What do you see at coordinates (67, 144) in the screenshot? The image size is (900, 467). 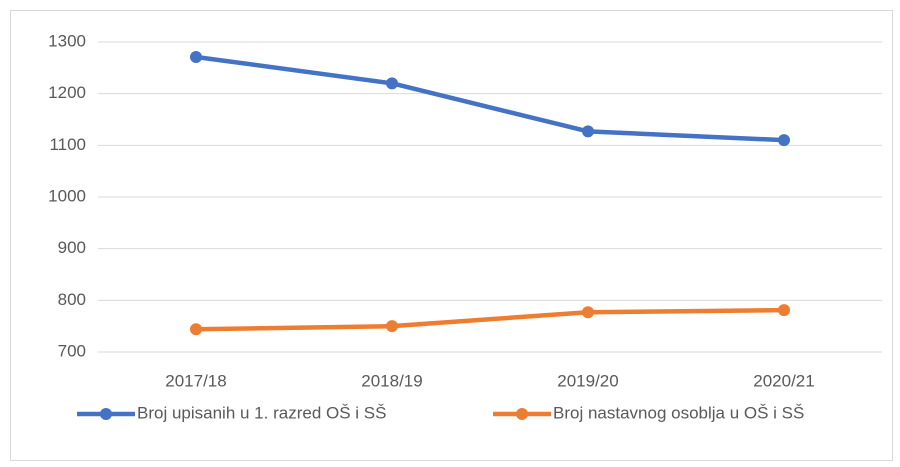 I see `y-tick-label: 1100` at bounding box center [67, 144].